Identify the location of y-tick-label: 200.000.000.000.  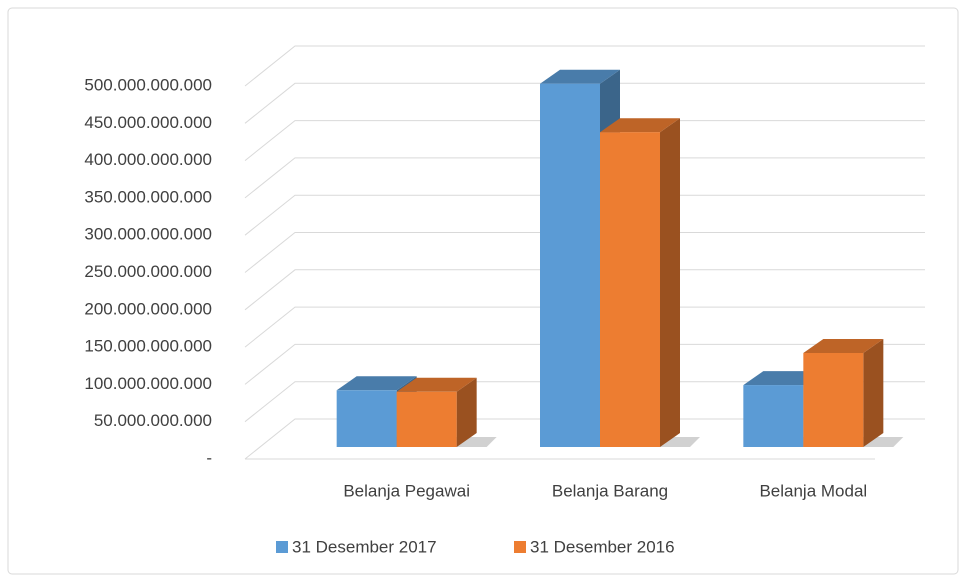
(148, 308).